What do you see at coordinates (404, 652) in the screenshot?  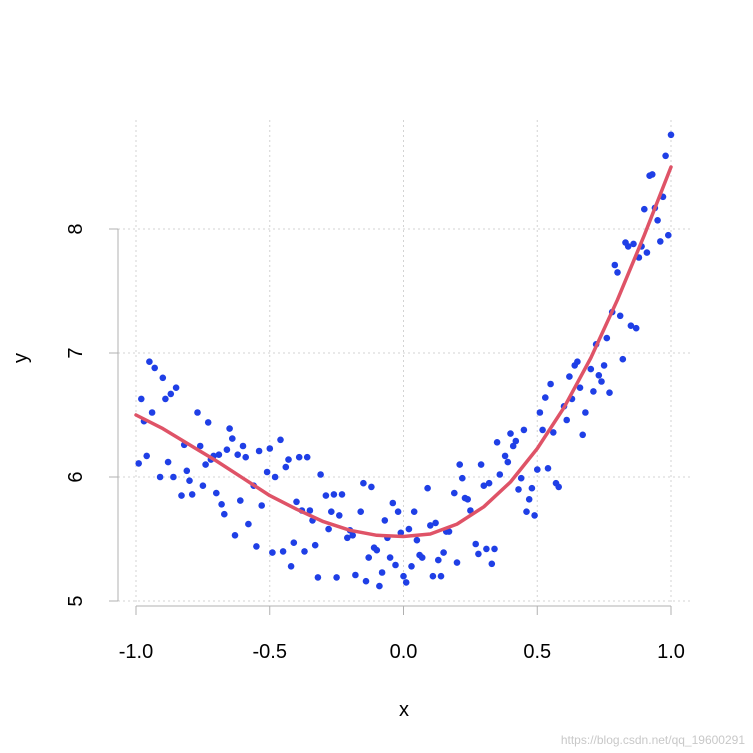 I see `x-tick-label: 0.0` at bounding box center [404, 652].